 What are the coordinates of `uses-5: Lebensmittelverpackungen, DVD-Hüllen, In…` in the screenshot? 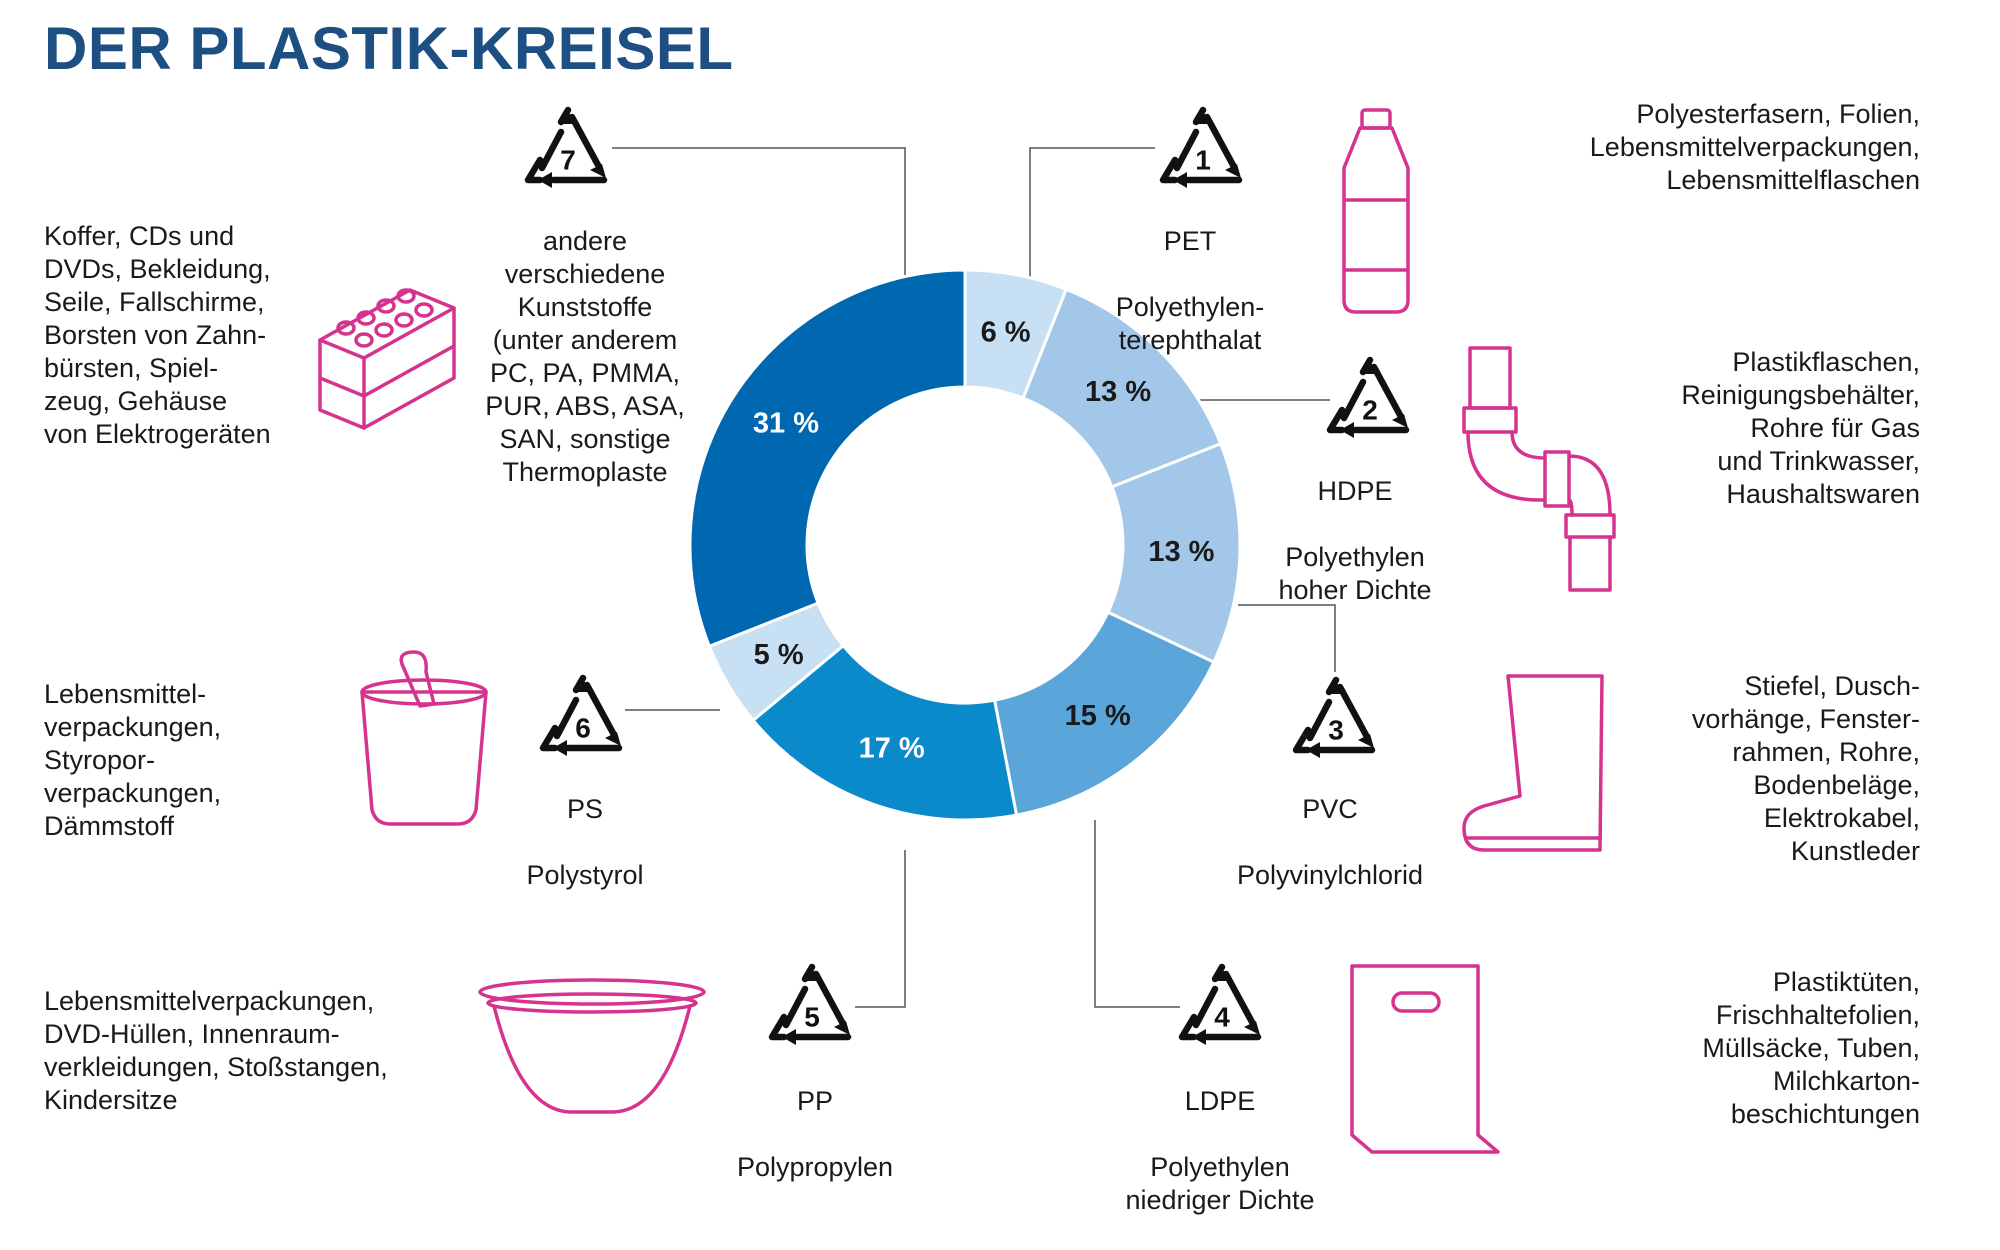 It's located at (216, 1050).